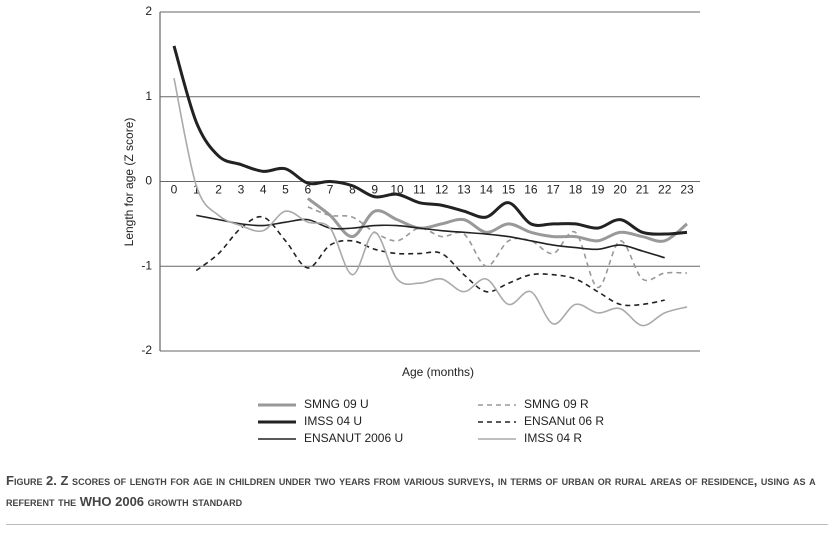  I want to click on x-tick-label: 17, so click(553, 190).